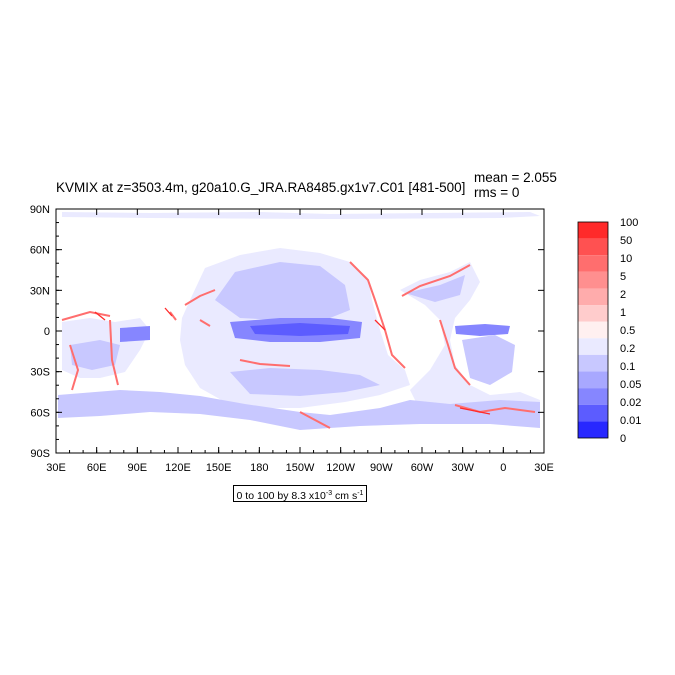 The image size is (675, 675). What do you see at coordinates (219, 468) in the screenshot?
I see `x-tick-label: 150E` at bounding box center [219, 468].